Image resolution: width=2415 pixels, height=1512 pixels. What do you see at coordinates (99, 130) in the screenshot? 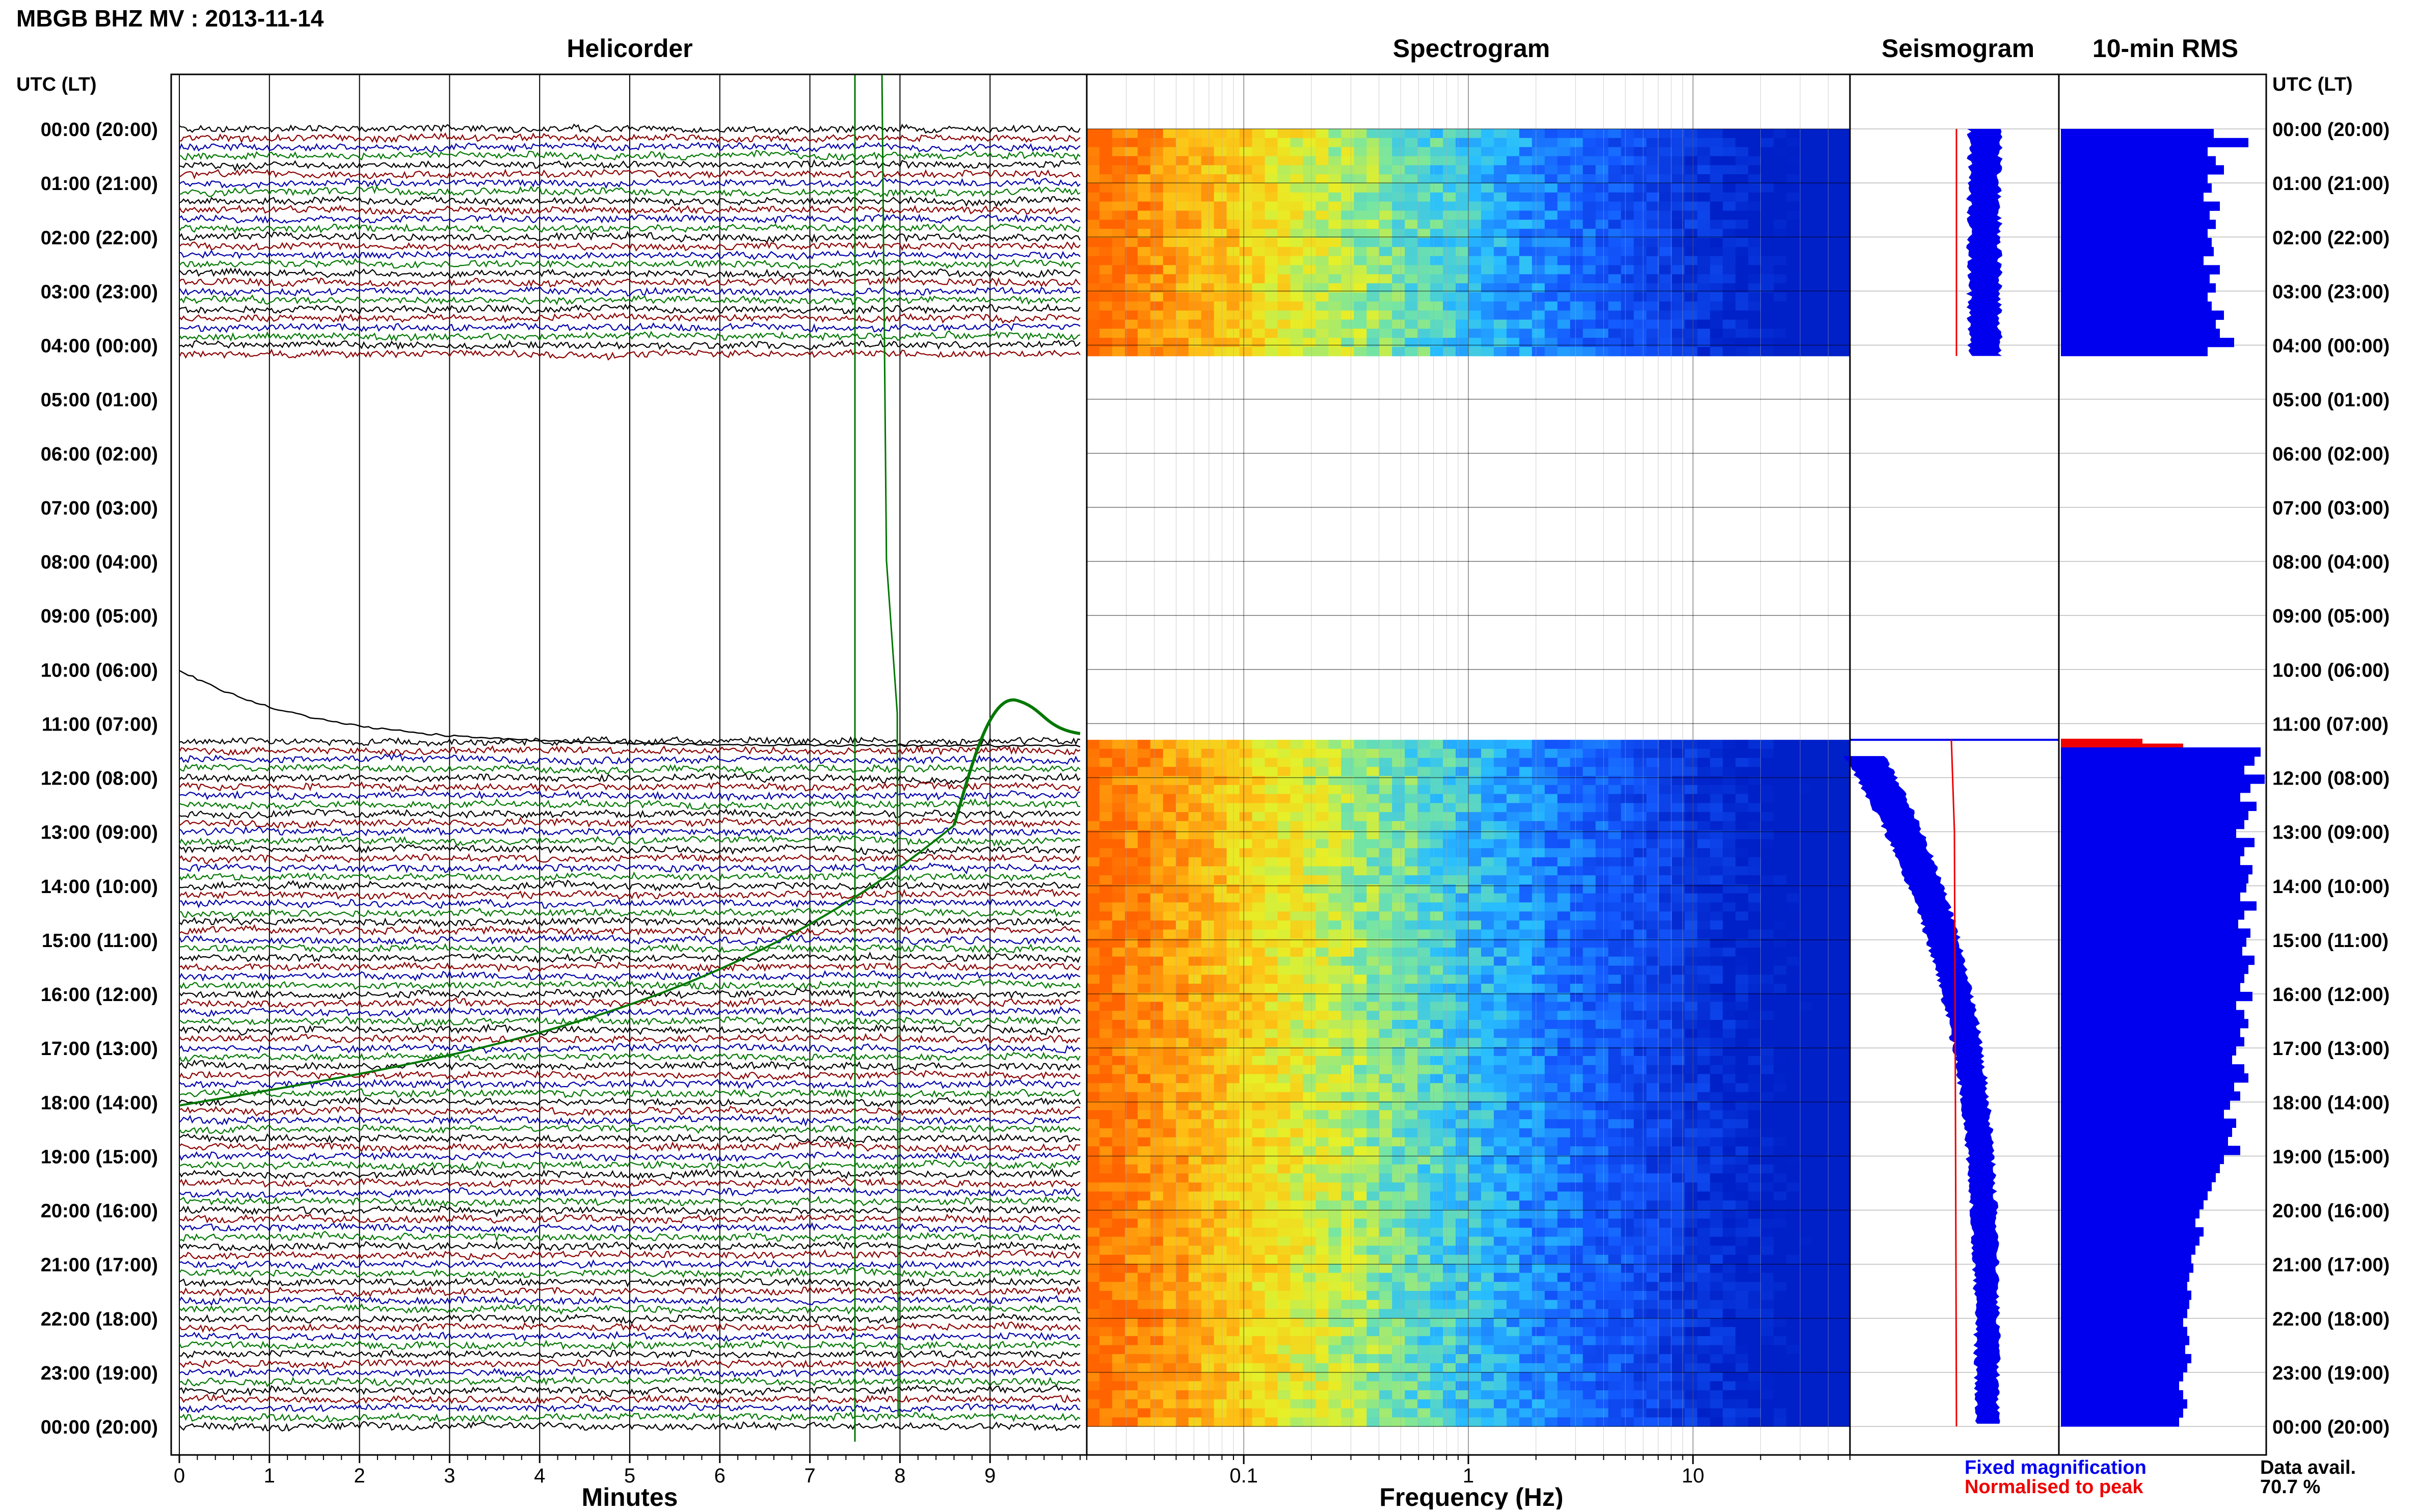
I see `time-label-left: 00:00 (20:00)` at bounding box center [99, 130].